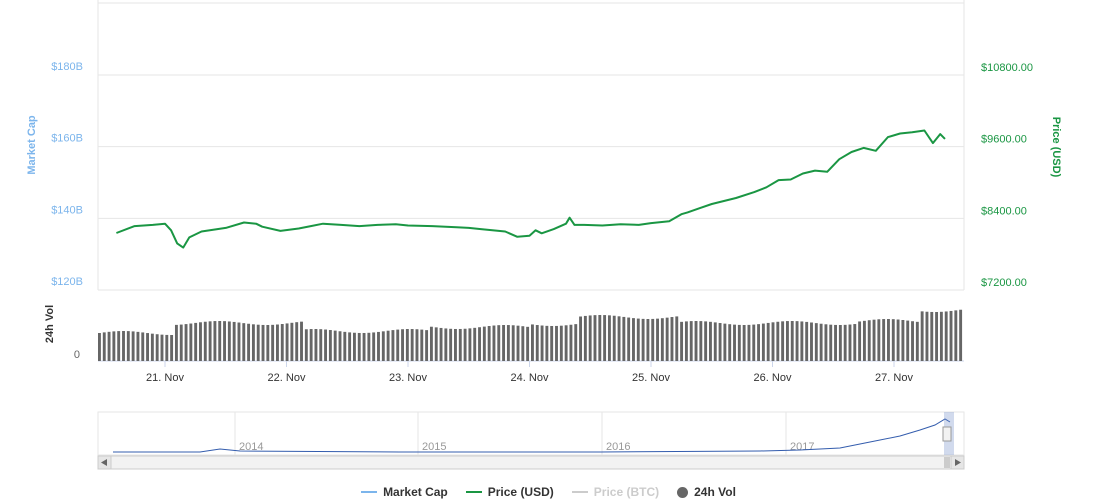  What do you see at coordinates (1007, 68) in the screenshot?
I see `price-tick-label: $10800.00` at bounding box center [1007, 68].